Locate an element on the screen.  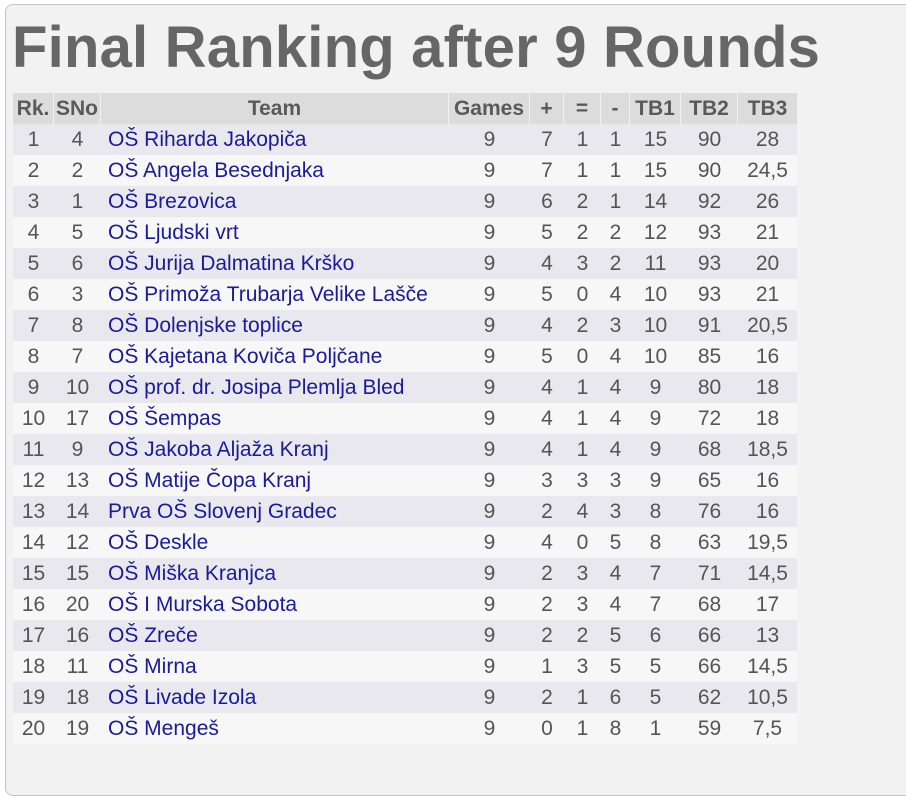
team-link: OŠ Kajetana Koviča Poljčane is located at coordinates (275, 356).